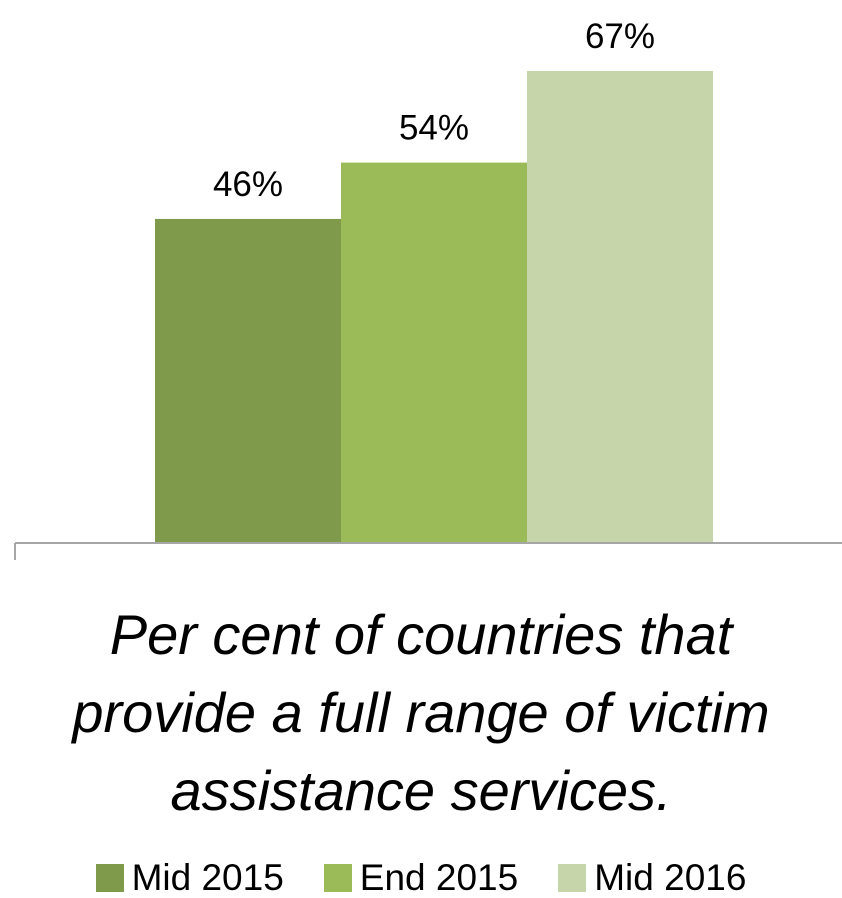 The width and height of the screenshot is (842, 898). I want to click on bar-value-label-mid-2016: 67%, so click(620, 36).